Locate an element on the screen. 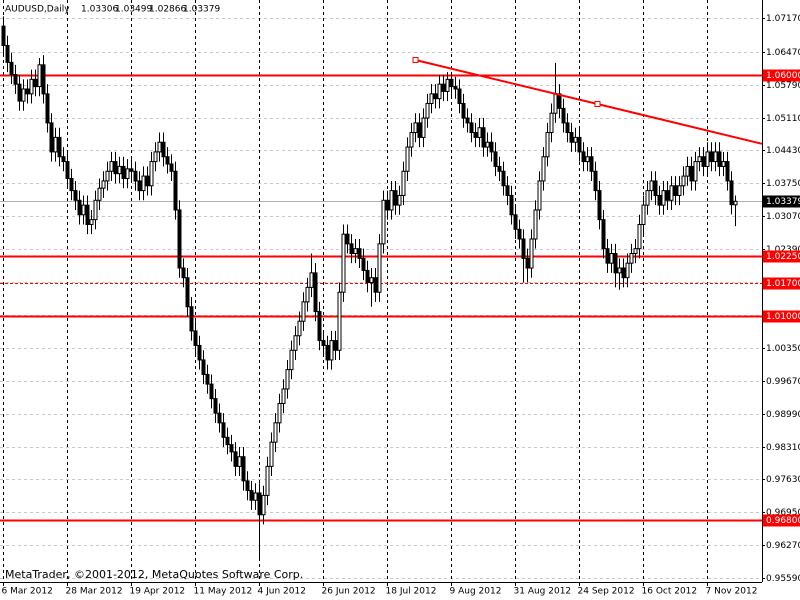 This screenshot has width=800, height=600. y-tick-label: 0.98310 is located at coordinates (783, 448).